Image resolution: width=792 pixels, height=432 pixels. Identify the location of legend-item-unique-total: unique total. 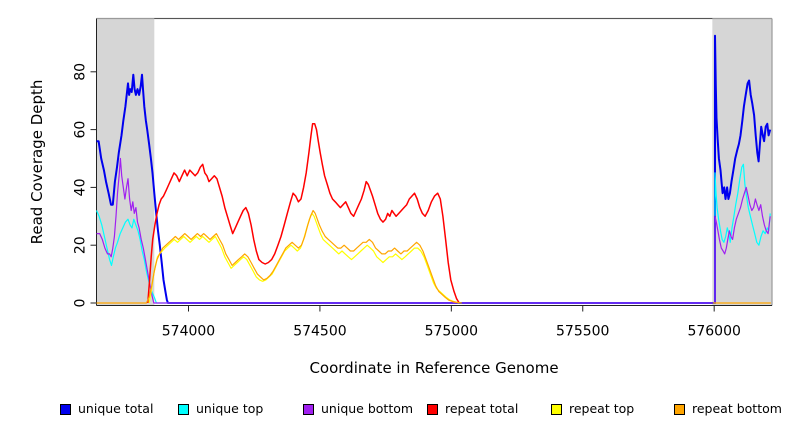
(106, 409).